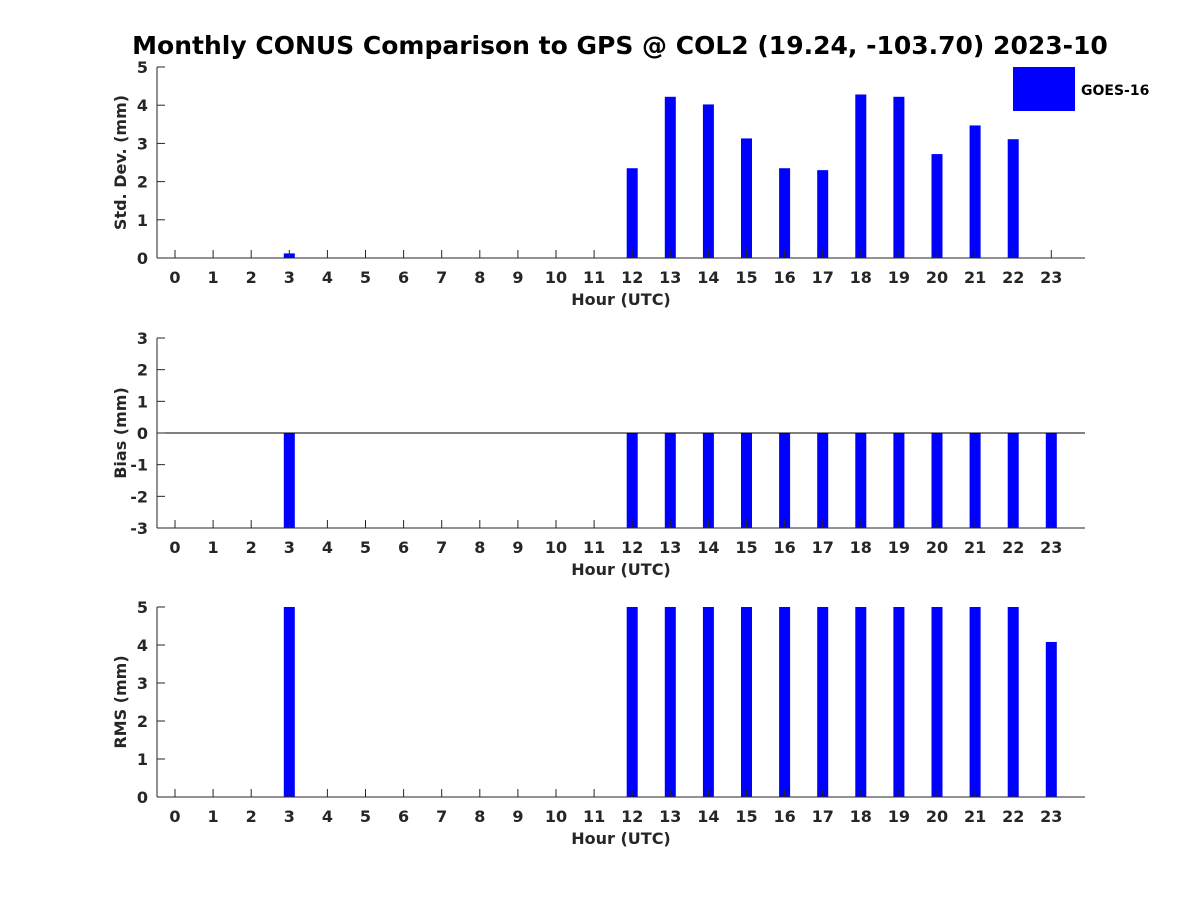 This screenshot has width=1200, height=900. I want to click on legend: GOES-16, so click(1081, 89).